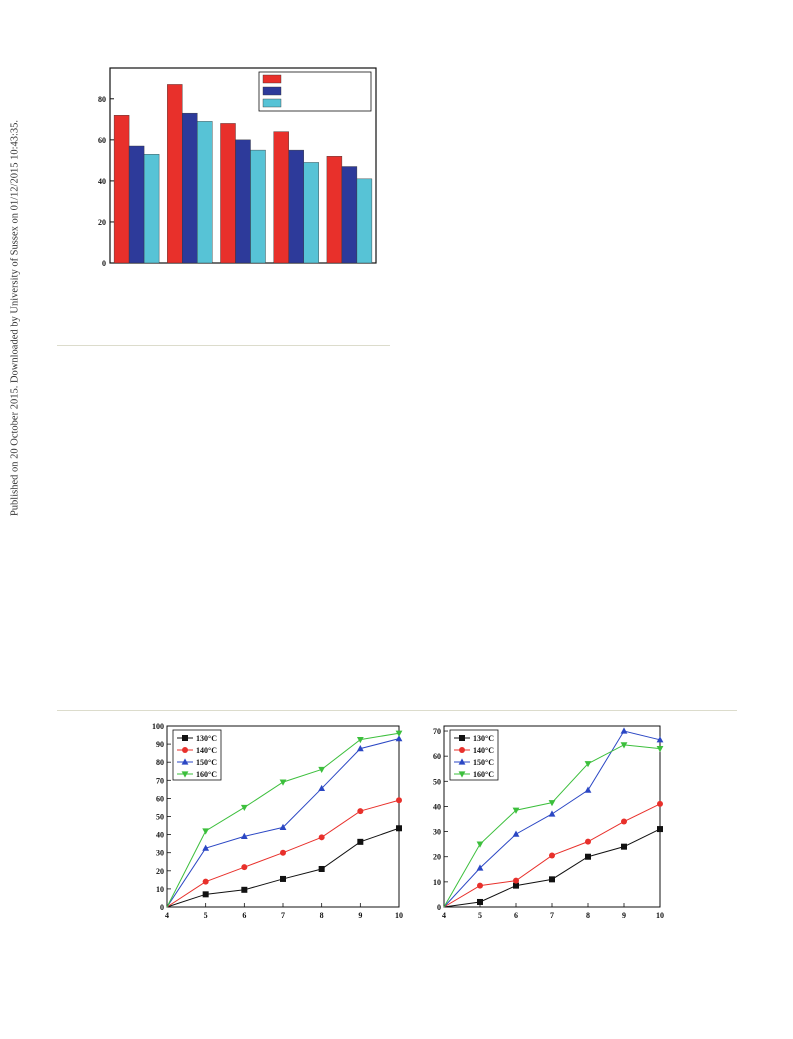 This screenshot has height=1039, width=793. Describe the element at coordinates (588, 915) in the screenshot. I see `x-tick-label: 8` at that location.